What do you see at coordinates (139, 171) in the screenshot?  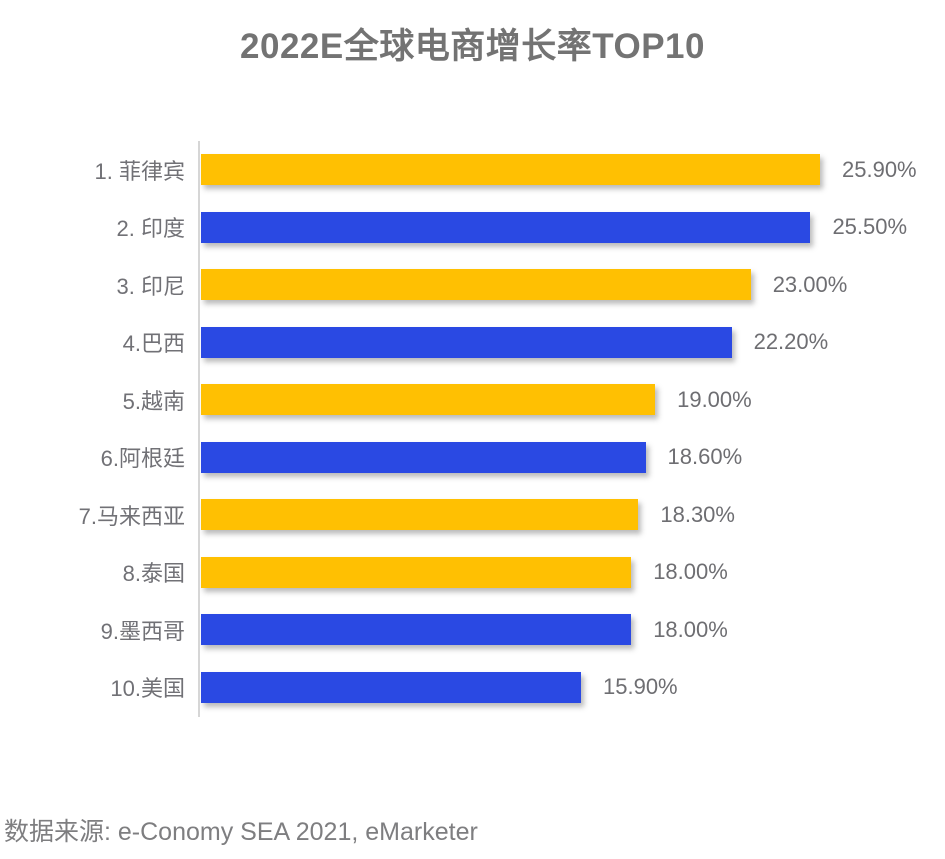 I see `category-label: 1. 菲律宾` at bounding box center [139, 171].